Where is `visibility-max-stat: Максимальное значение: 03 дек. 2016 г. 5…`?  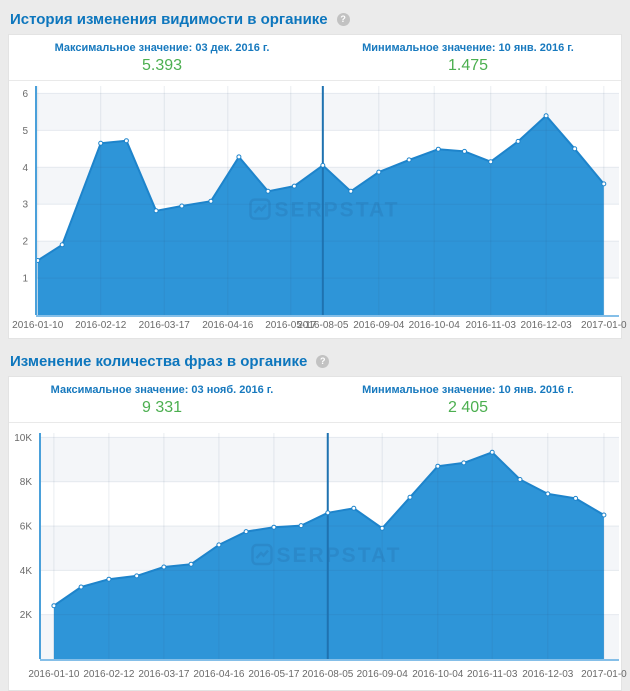 visibility-max-stat: Максимальное значение: 03 дек. 2016 г. 5… is located at coordinates (162, 61).